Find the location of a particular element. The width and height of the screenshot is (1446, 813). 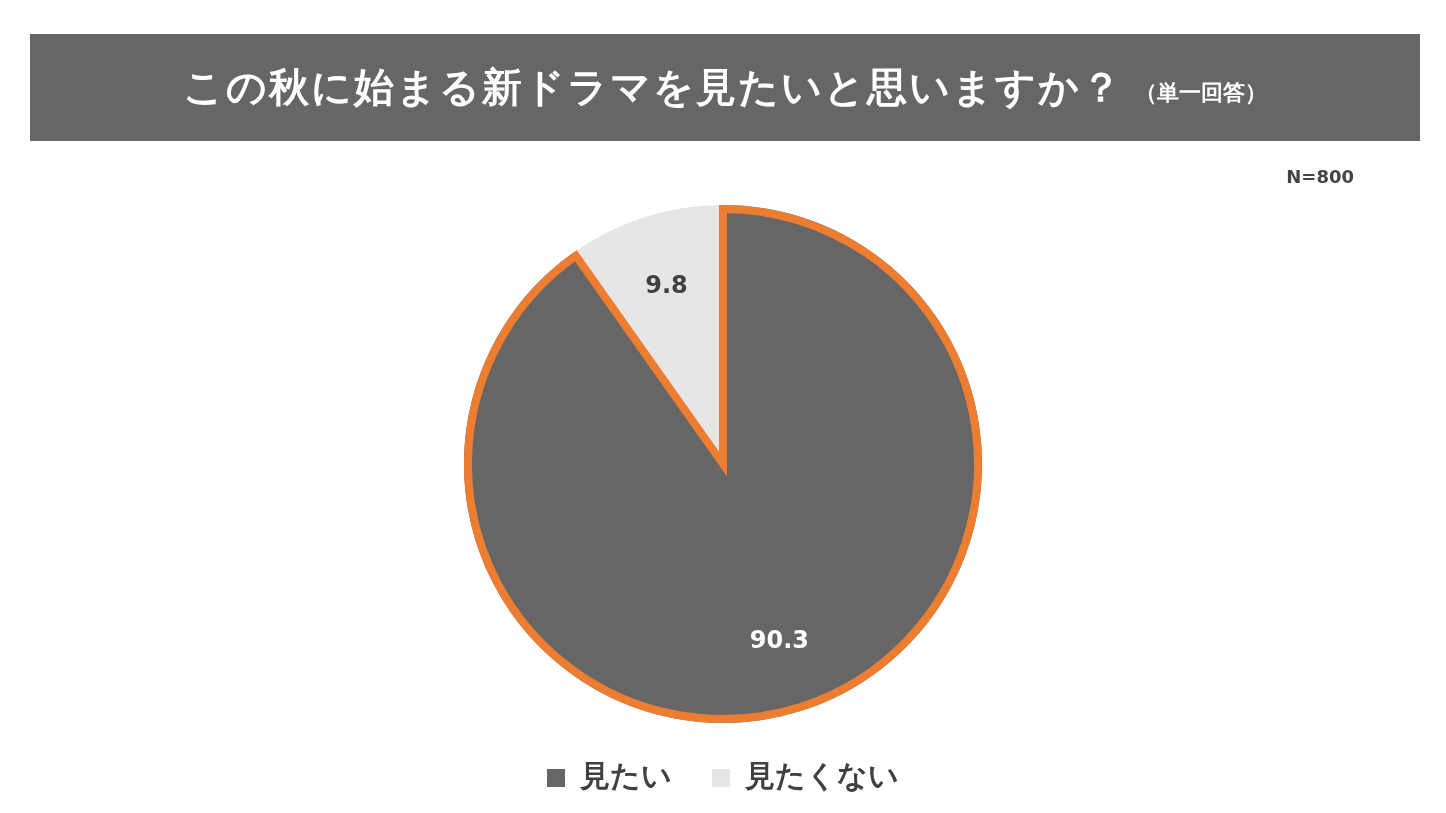

legend-label: 見たくない is located at coordinates (821, 775).